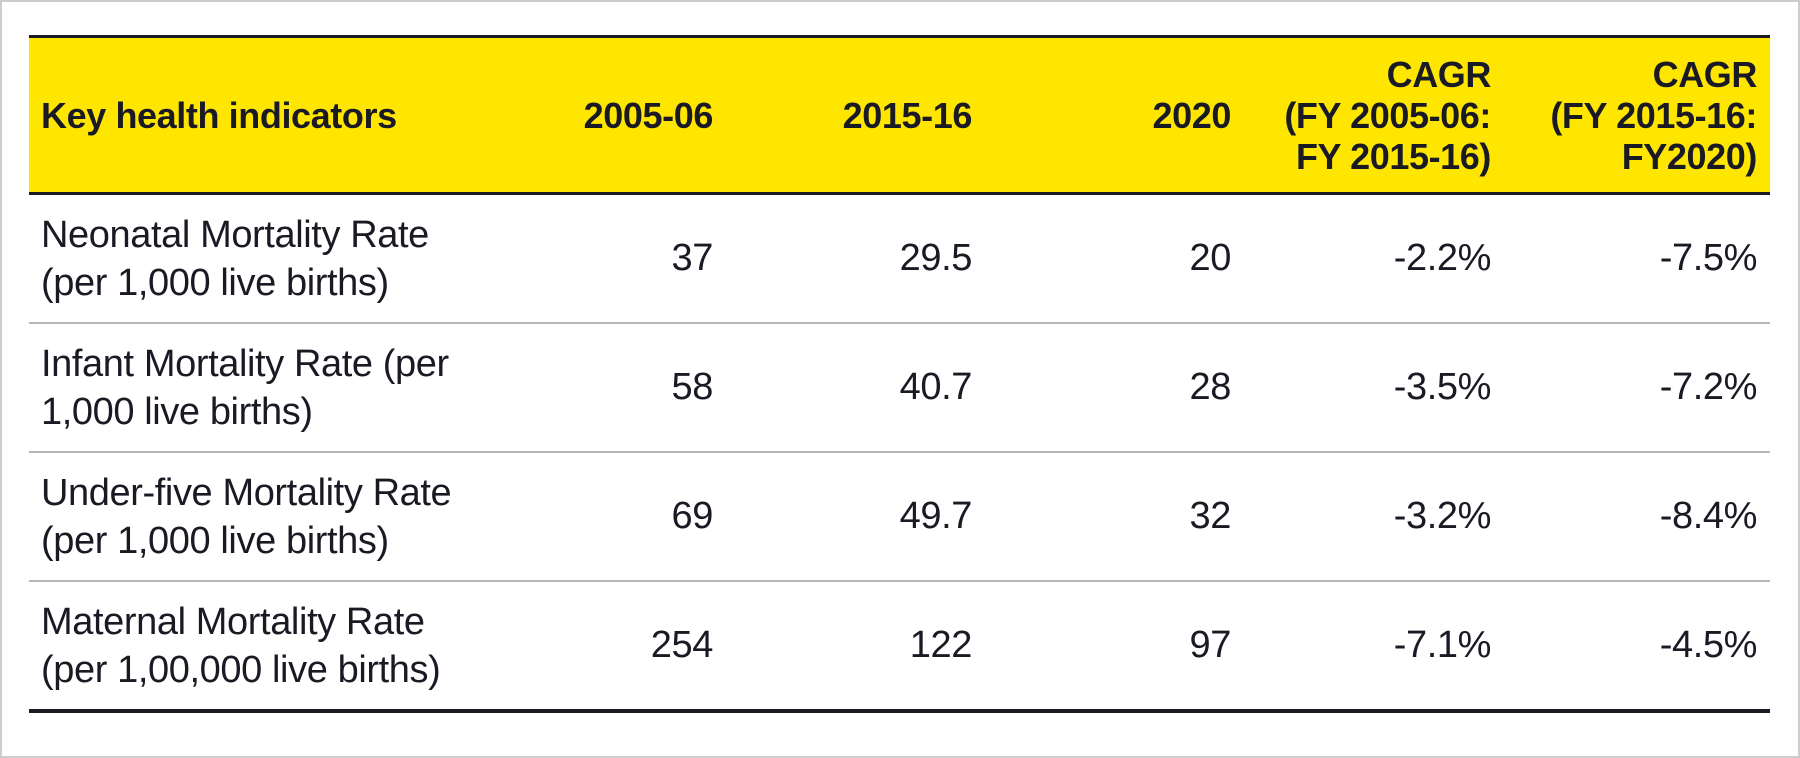 This screenshot has height=758, width=1800. What do you see at coordinates (855, 646) in the screenshot?
I see `cell-value: 122` at bounding box center [855, 646].